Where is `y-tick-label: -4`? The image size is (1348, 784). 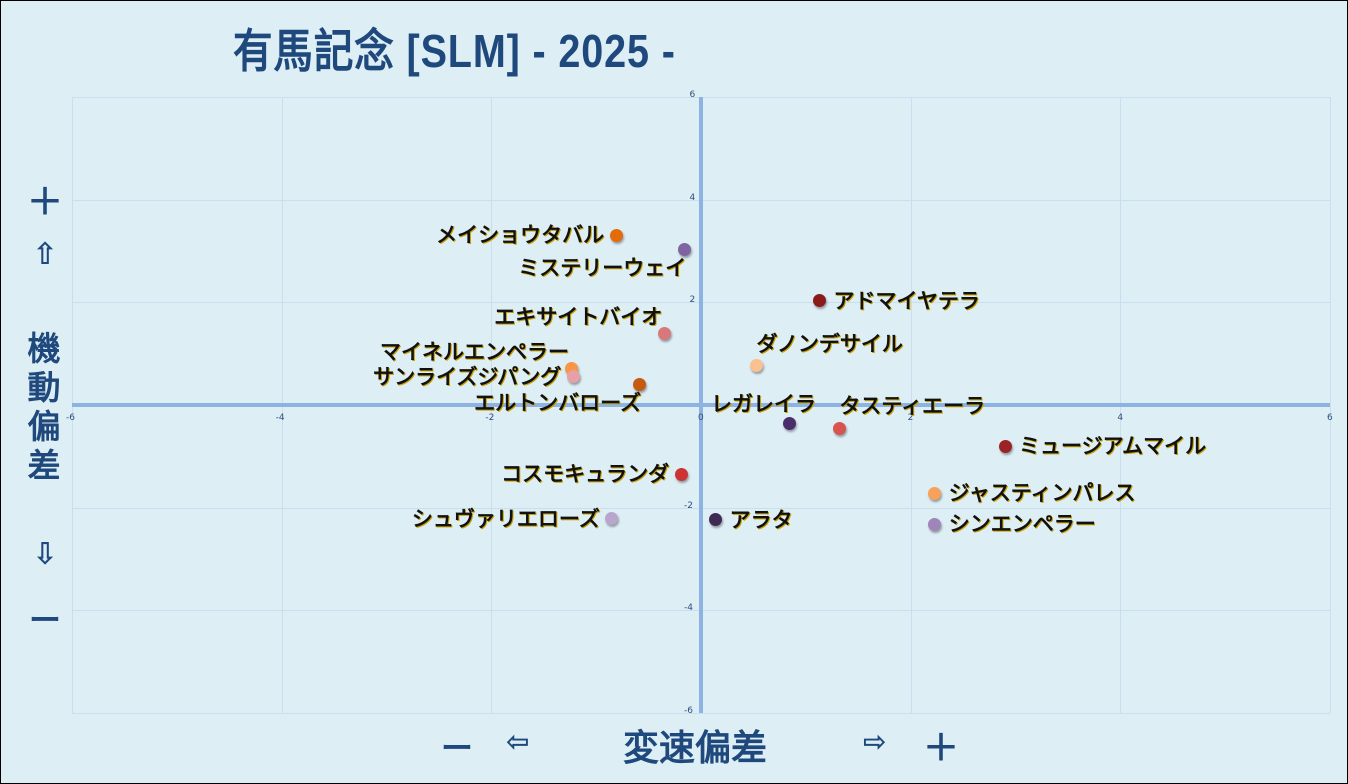
y-tick-label: -4 is located at coordinates (688, 608).